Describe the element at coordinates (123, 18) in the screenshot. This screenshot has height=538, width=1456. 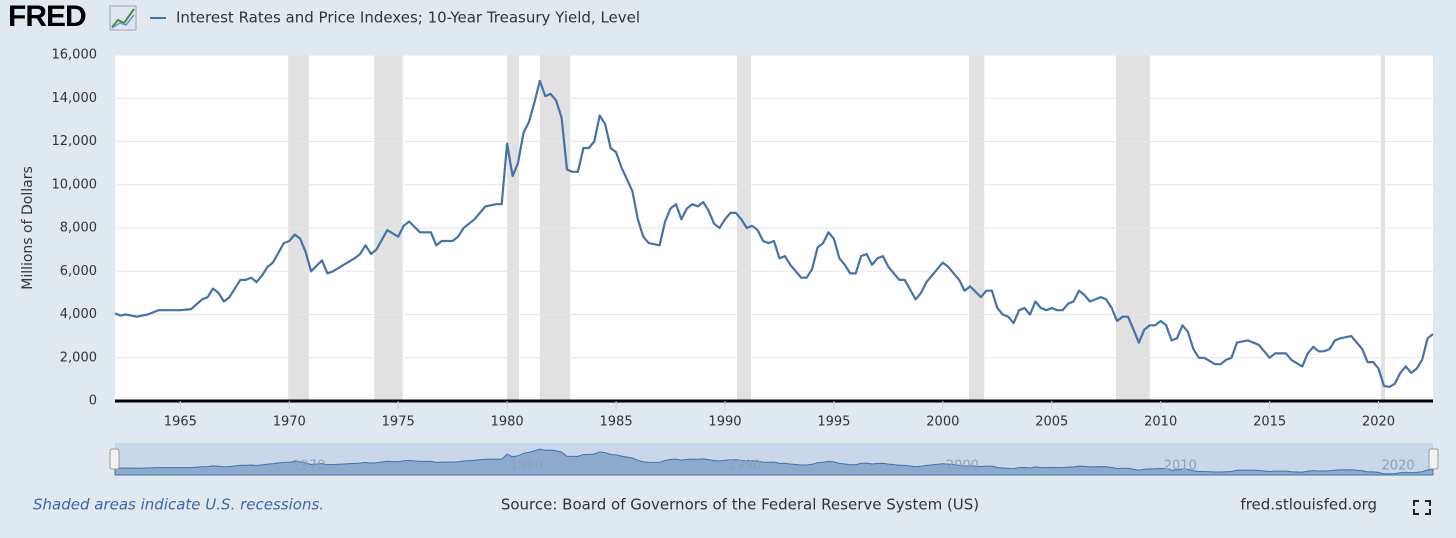
I see `logo-icon` at that location.